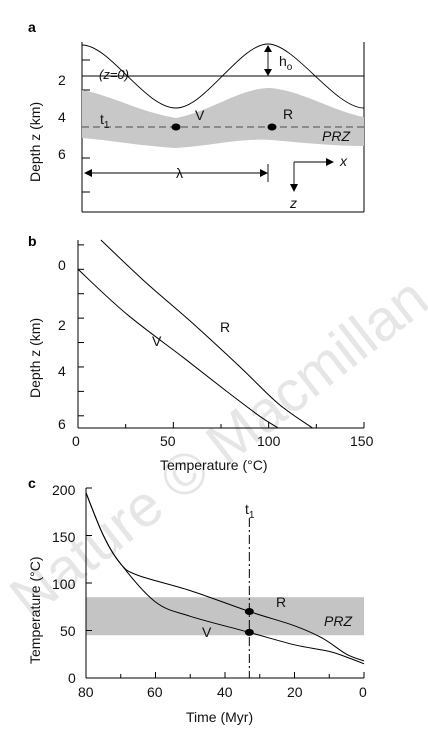 The image size is (428, 740). What do you see at coordinates (269, 441) in the screenshot?
I see `panel-b-xtick-100: 100` at bounding box center [269, 441].